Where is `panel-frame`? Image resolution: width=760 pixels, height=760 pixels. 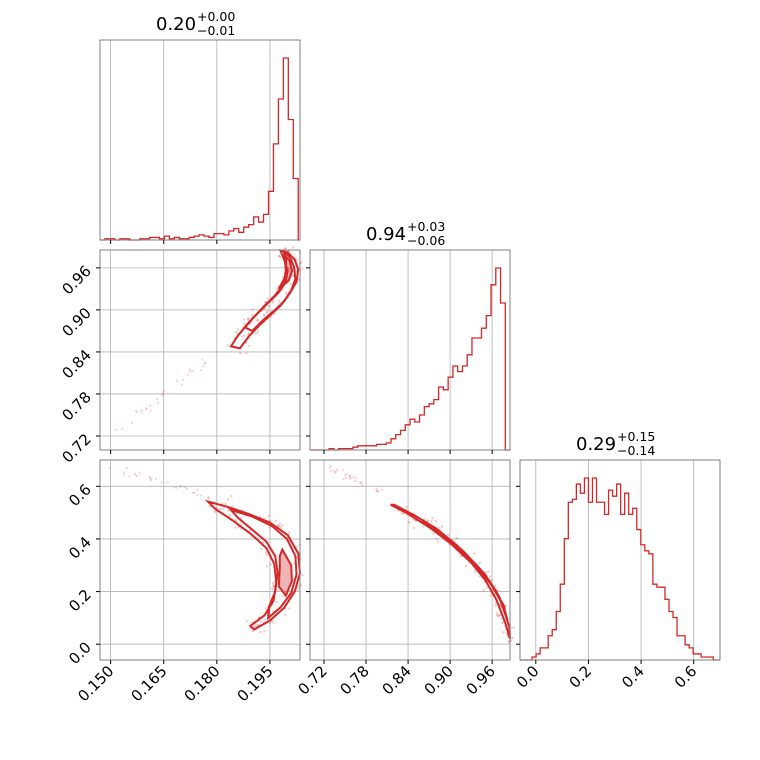 panel-frame is located at coordinates (410, 560).